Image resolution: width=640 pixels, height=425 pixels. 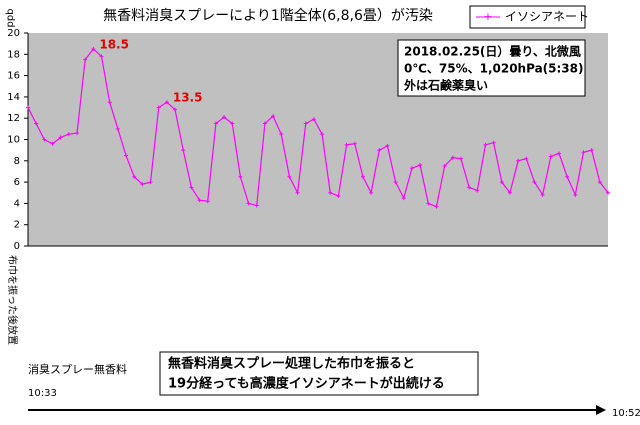 I want to click on y-tick-label: 16, so click(x=13, y=76).